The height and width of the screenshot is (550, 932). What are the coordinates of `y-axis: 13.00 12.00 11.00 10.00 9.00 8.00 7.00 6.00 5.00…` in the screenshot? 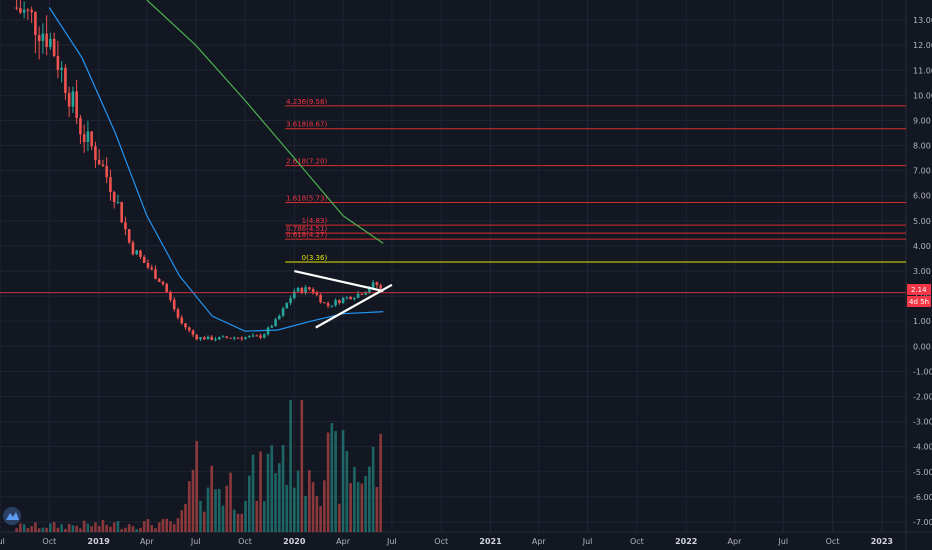 It's located at (922, 271).